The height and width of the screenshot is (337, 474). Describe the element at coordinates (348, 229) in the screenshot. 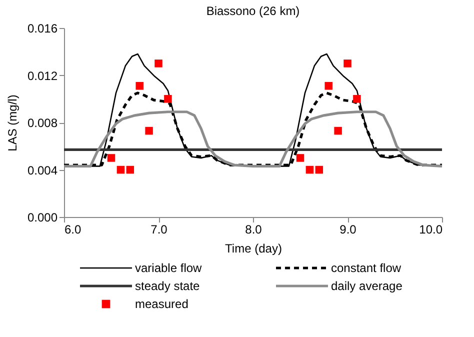

I see `x-tick-label: 9.0` at that location.